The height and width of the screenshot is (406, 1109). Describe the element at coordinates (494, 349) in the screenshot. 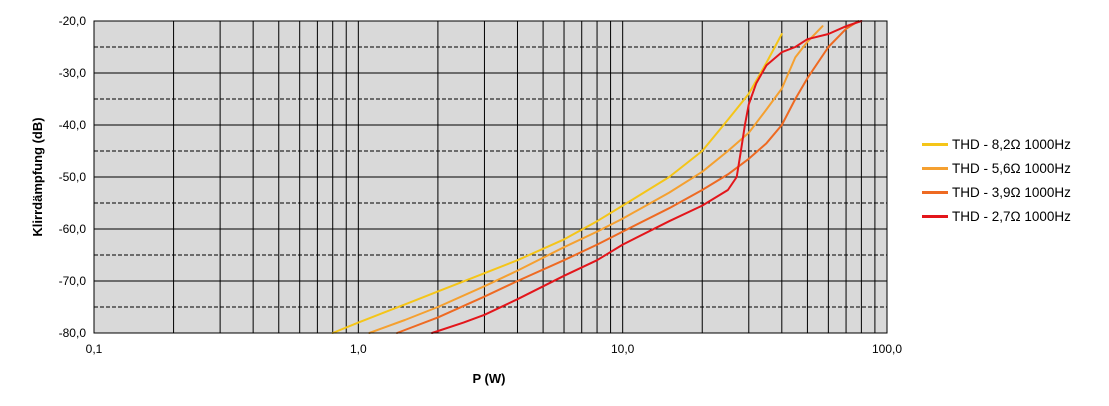

I see `x-tick-labels: 0,1 1,0 10,0 100,0` at that location.